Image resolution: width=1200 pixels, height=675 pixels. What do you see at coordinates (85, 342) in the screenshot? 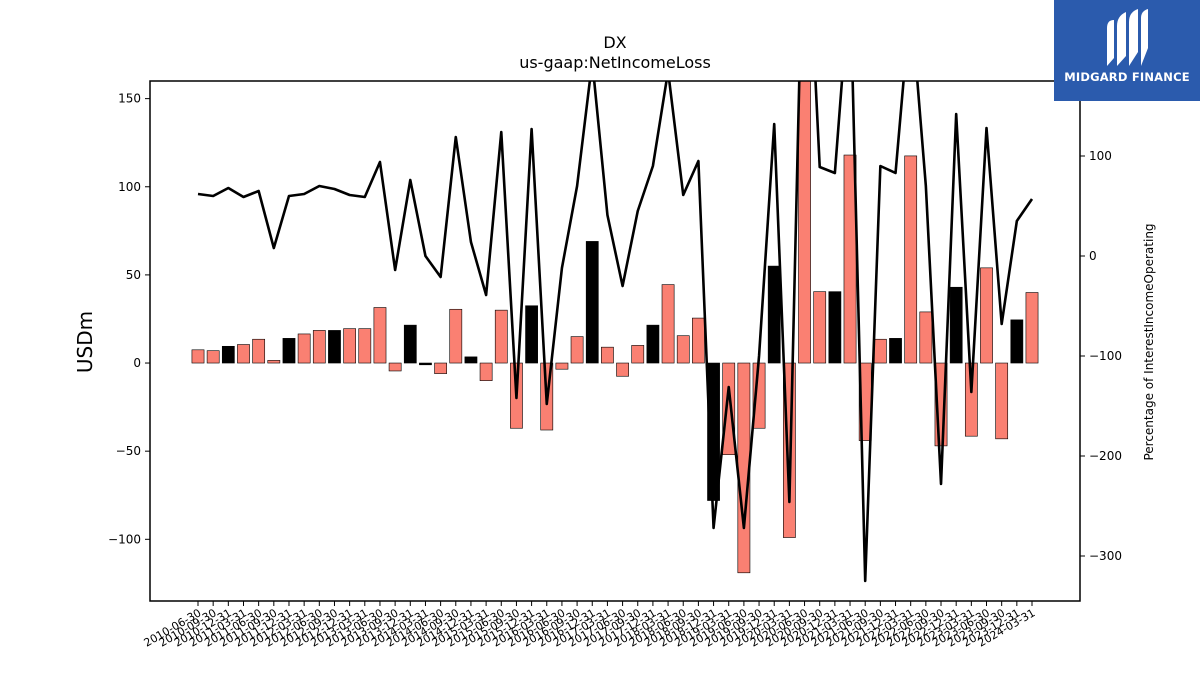
I see `y-axis-label: USDm` at bounding box center [85, 342].